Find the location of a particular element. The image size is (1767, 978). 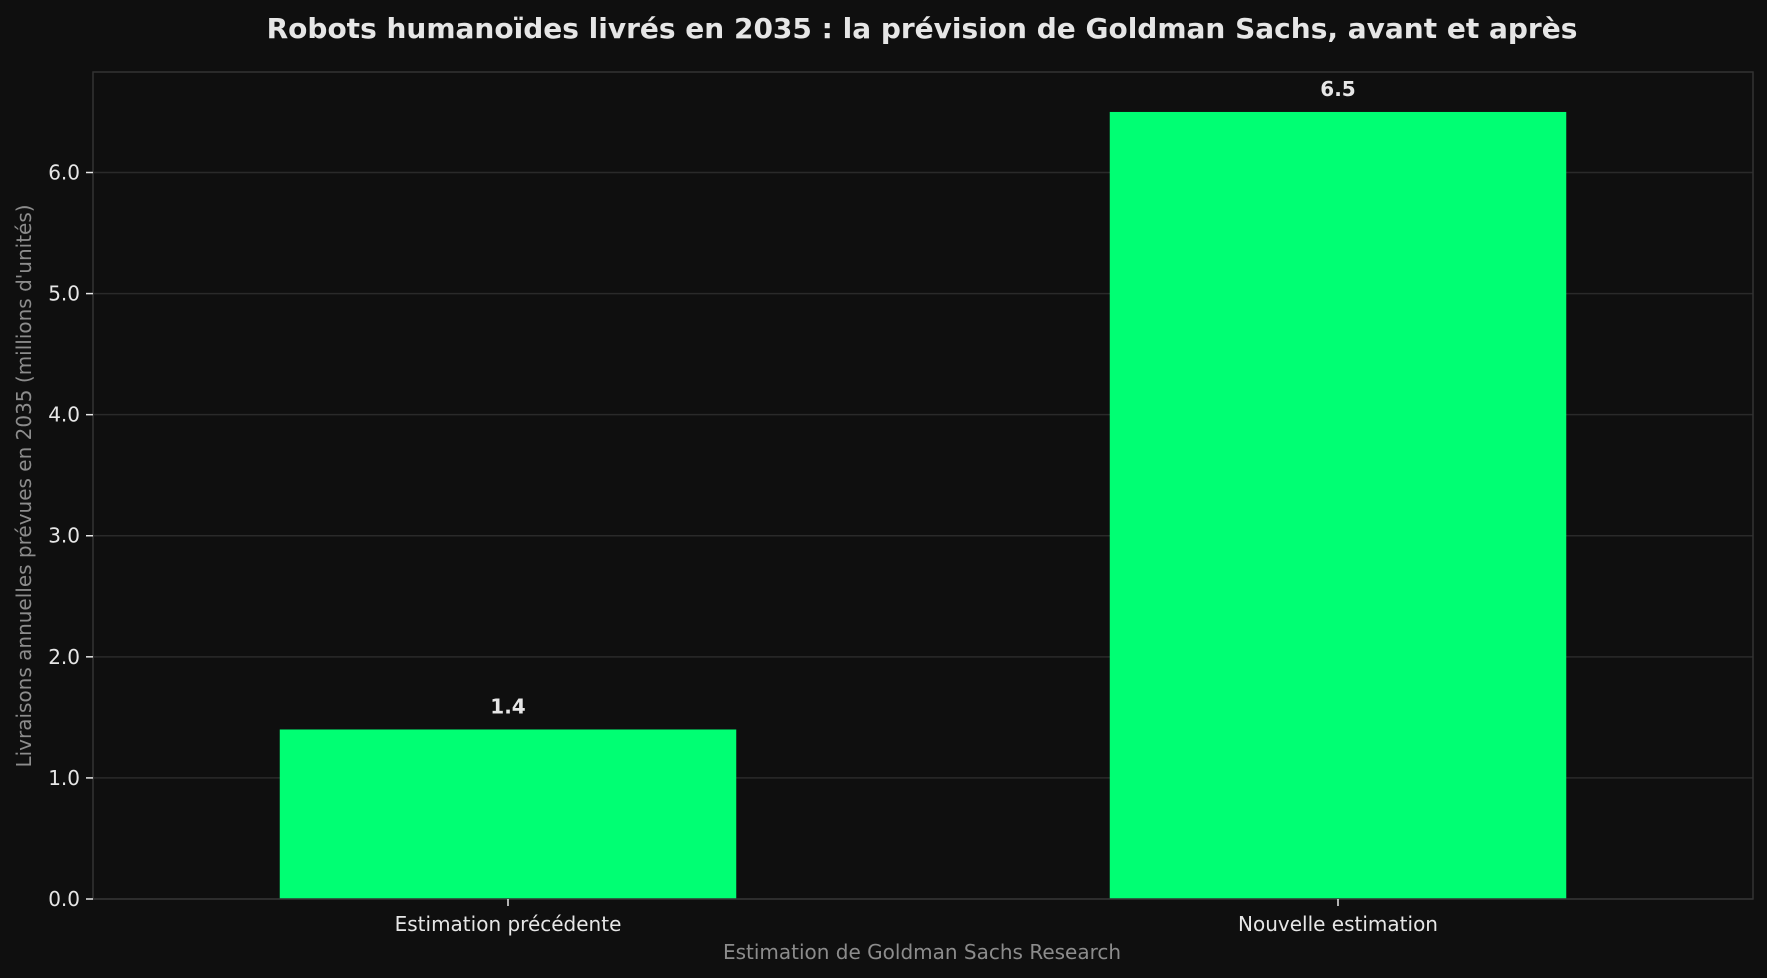

bar-value-label: 6.5 is located at coordinates (1337, 89).